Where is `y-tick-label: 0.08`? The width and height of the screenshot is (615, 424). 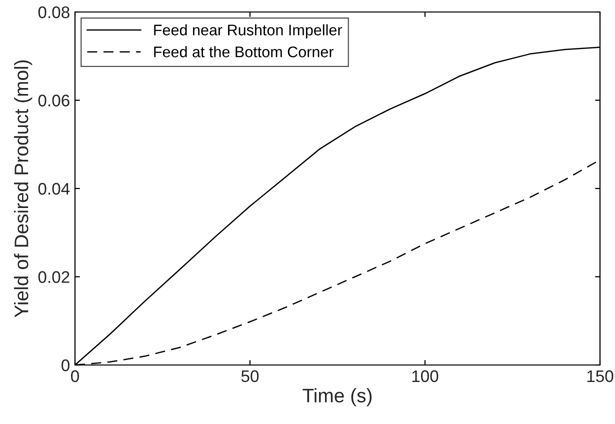
y-tick-label: 0.08 is located at coordinates (54, 12).